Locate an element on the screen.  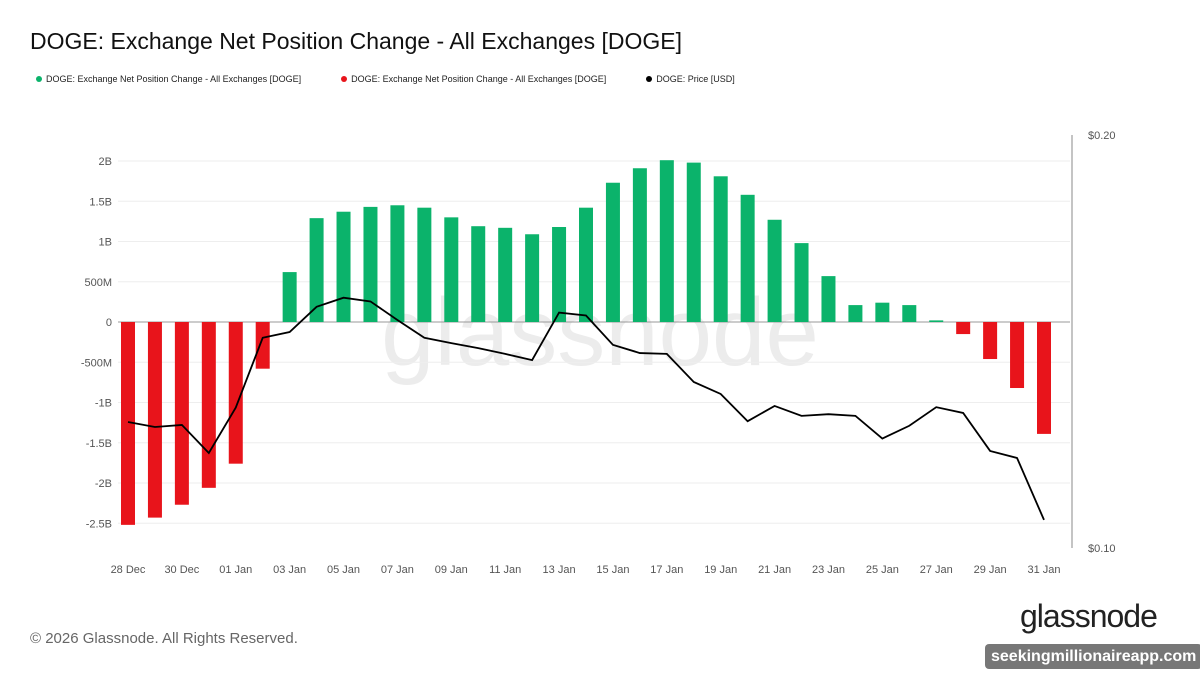
x-tick-label: 15 Jan is located at coordinates (612, 570).